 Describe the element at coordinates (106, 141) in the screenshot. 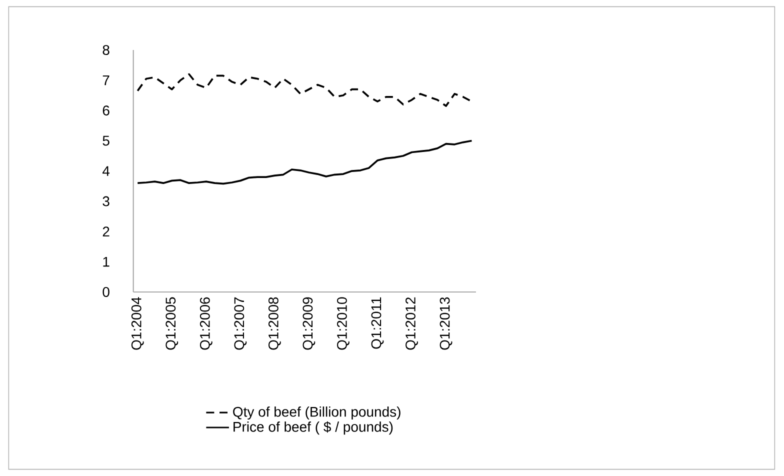

I see `y-tick-label: 5` at that location.